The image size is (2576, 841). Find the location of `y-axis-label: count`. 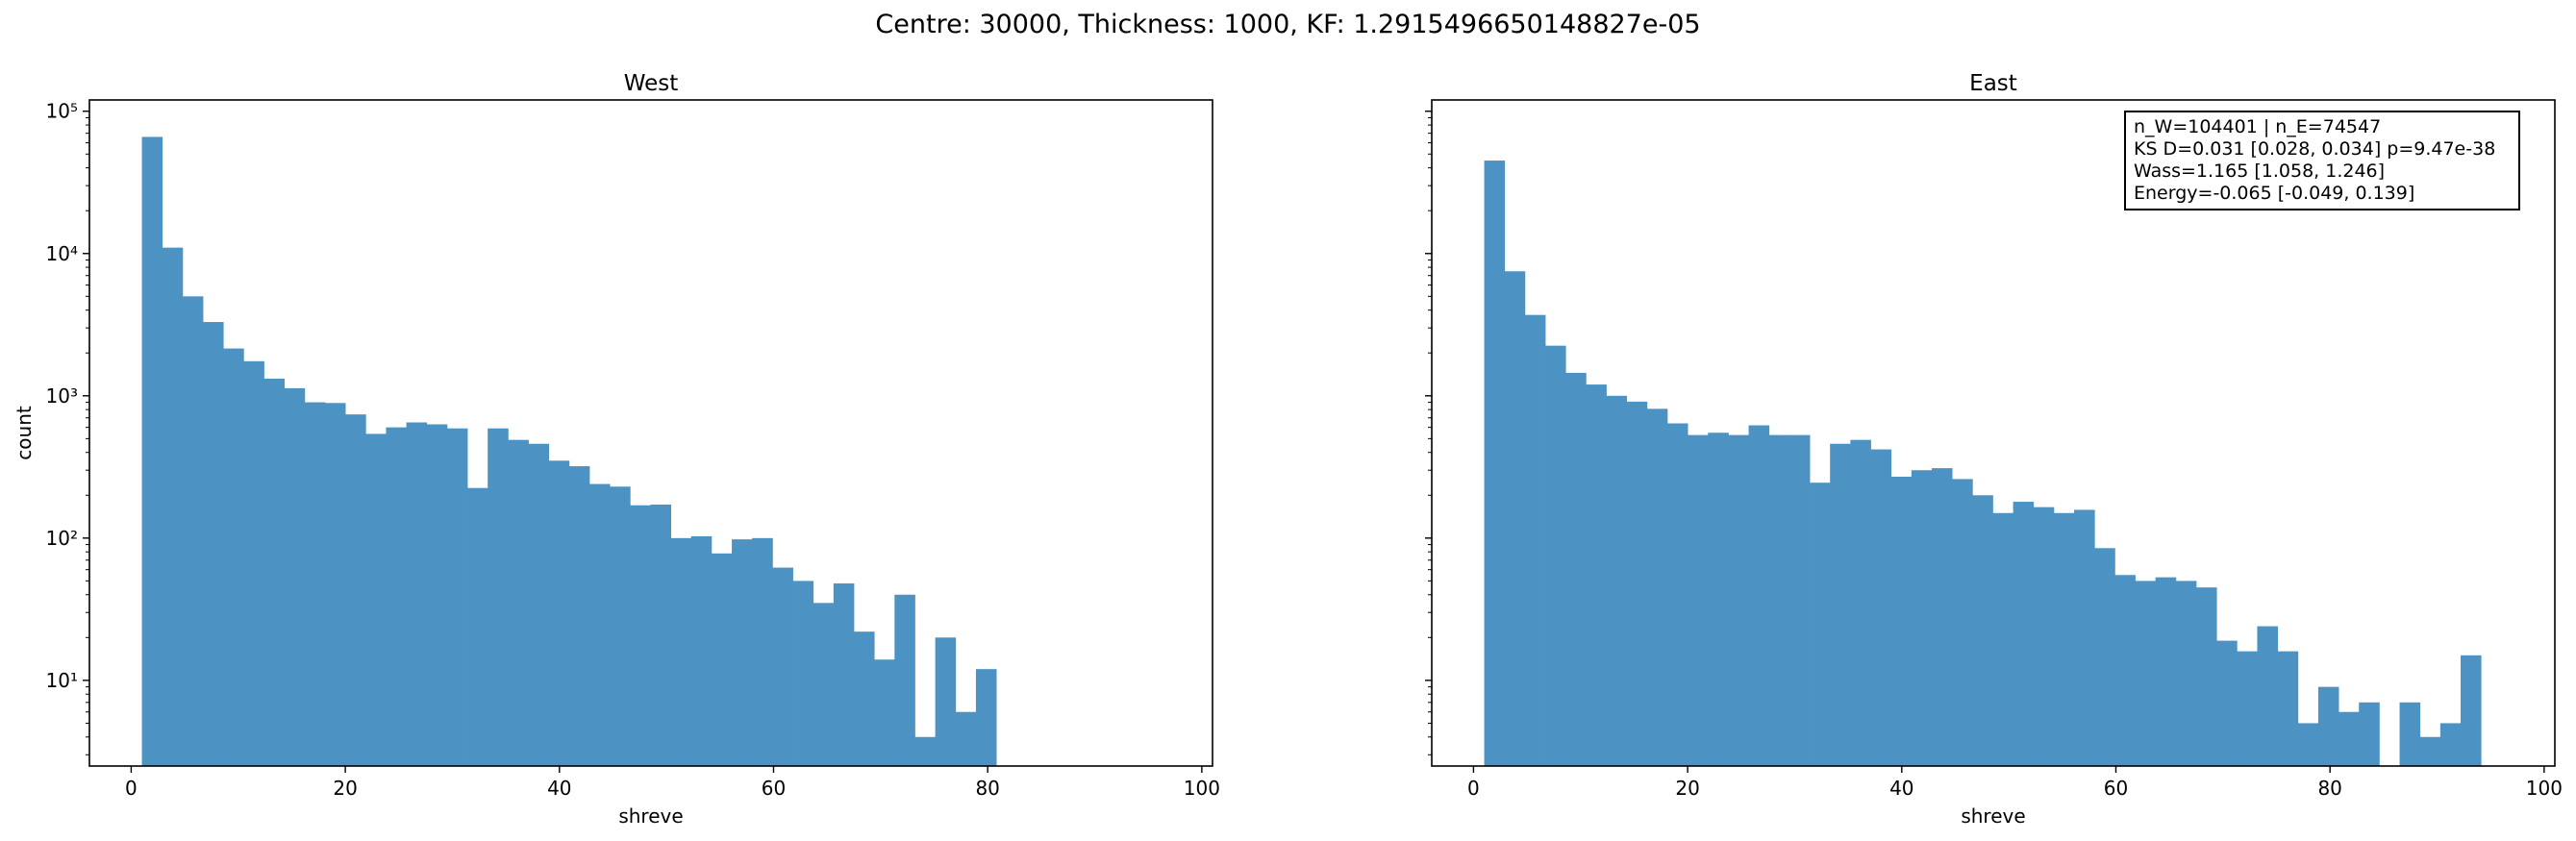

y-axis-label: count is located at coordinates (24, 433).